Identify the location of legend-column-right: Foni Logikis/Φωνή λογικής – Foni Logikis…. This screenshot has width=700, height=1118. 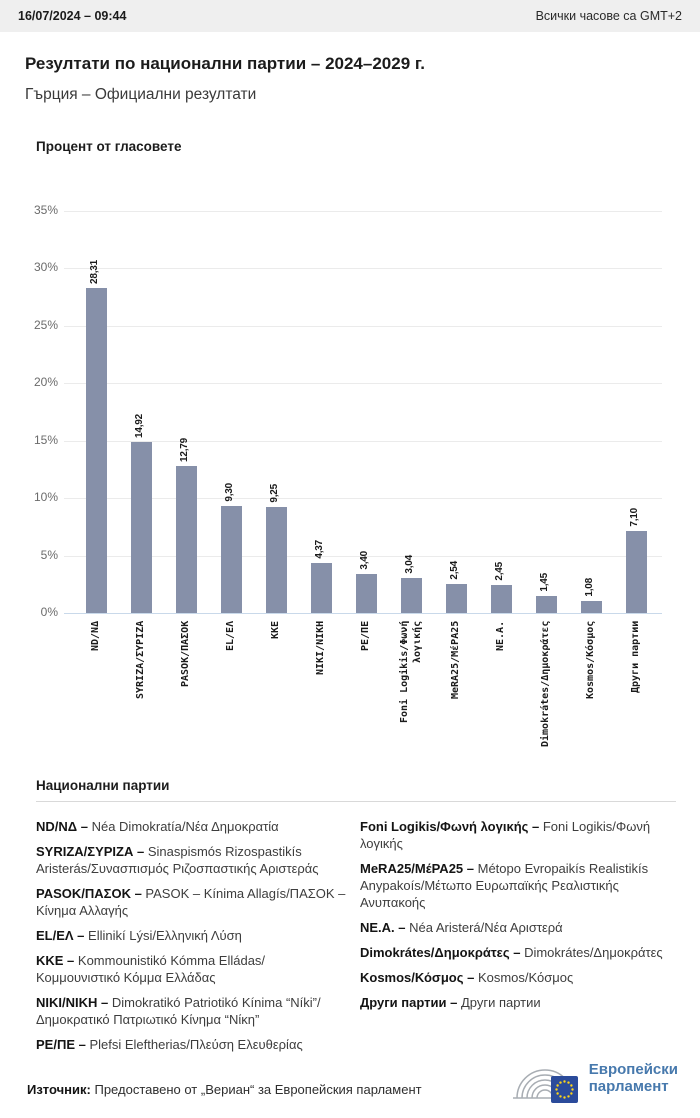
(519, 918).